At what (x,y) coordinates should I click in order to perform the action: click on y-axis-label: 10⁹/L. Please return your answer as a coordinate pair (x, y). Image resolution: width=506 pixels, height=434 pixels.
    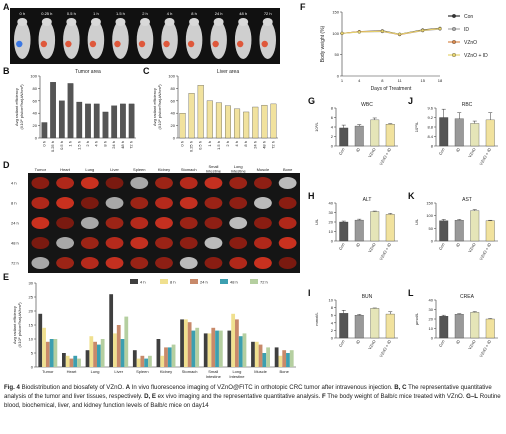
    Looking at the image, I should click on (316, 126).